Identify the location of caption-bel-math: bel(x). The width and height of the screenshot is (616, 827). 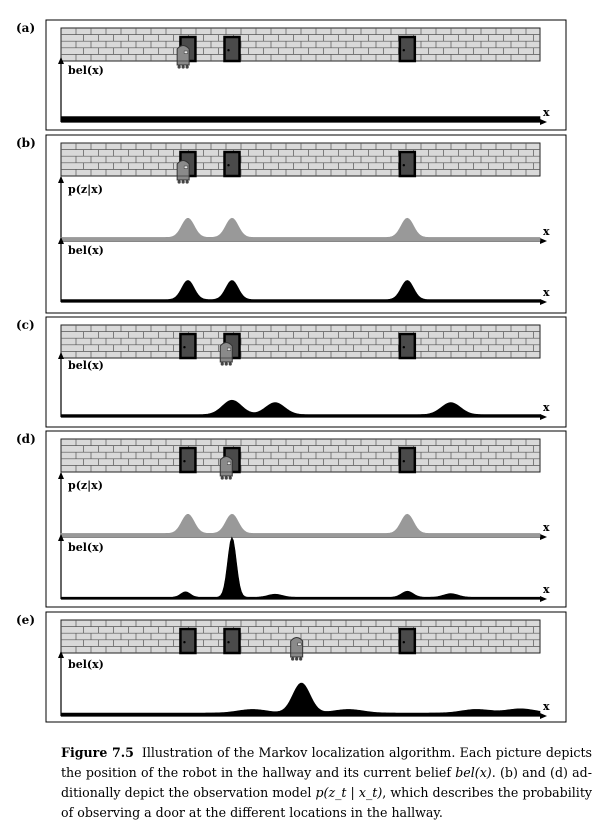
(473, 772).